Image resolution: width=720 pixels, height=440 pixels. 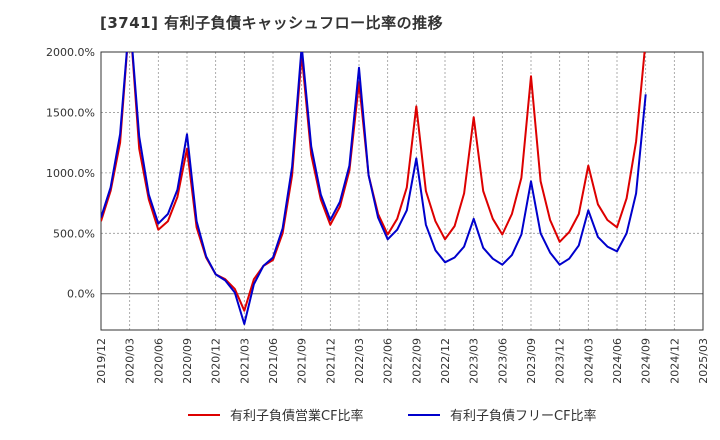 I want to click on x-tick-label: 2024/09, so click(x=646, y=361).